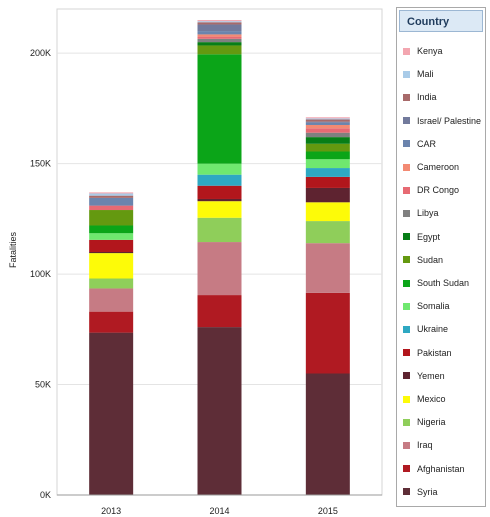 Image resolution: width=490 pixels, height=517 pixels. I want to click on legend-item: Mali, so click(418, 74).